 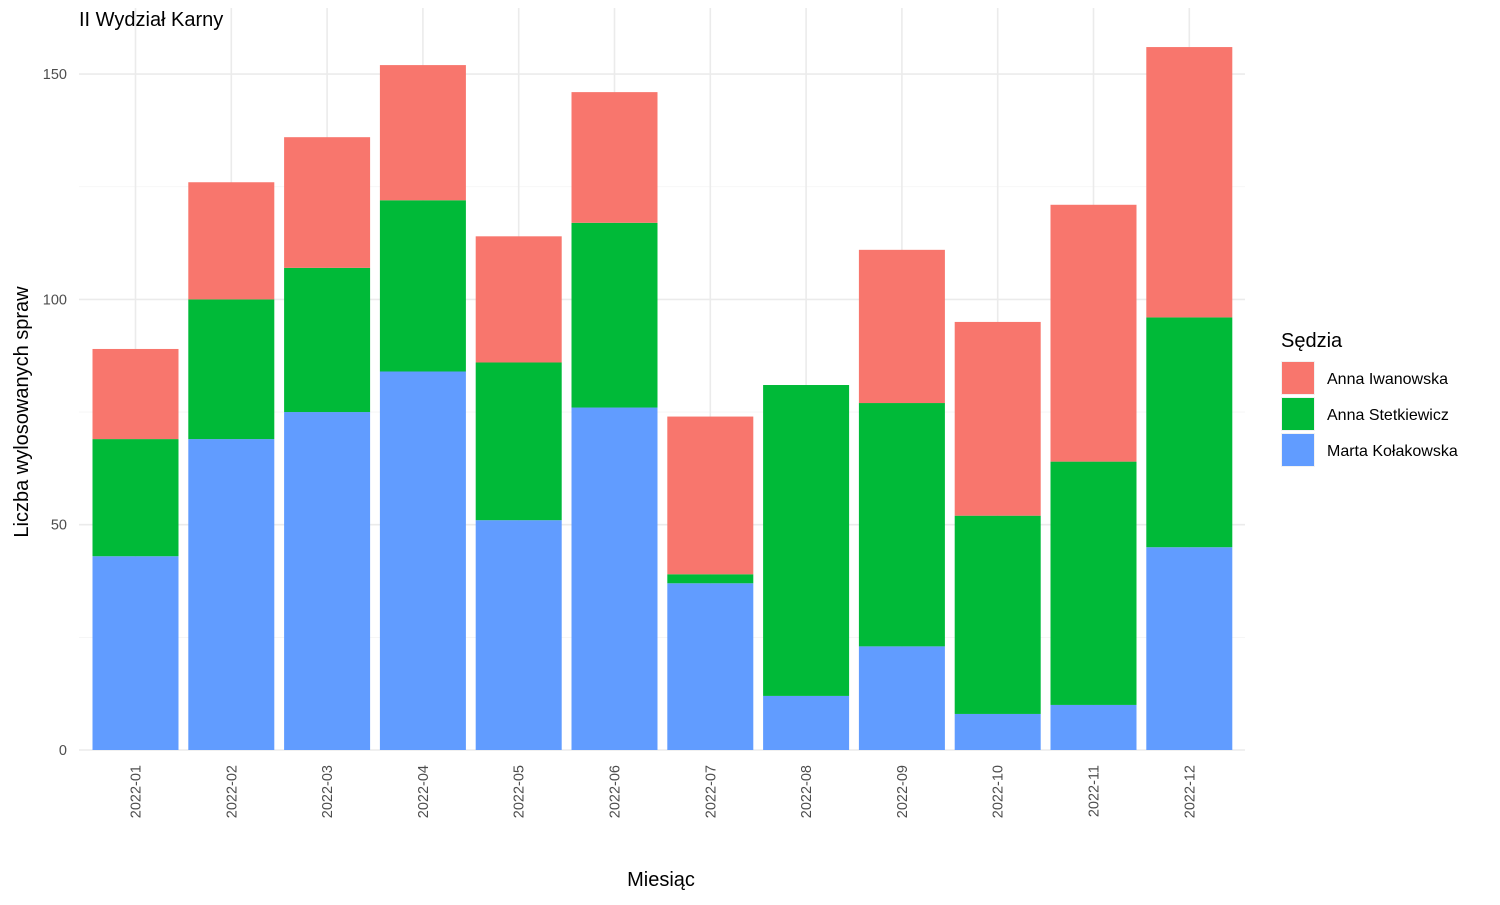 What do you see at coordinates (232, 791) in the screenshot?
I see `x-tick-label: 2022-02` at bounding box center [232, 791].